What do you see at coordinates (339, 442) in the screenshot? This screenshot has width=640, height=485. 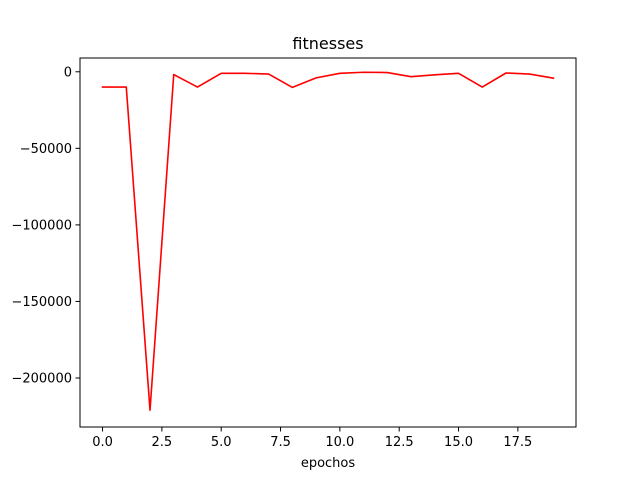 I see `x-tick-label: 10.0` at bounding box center [339, 442].